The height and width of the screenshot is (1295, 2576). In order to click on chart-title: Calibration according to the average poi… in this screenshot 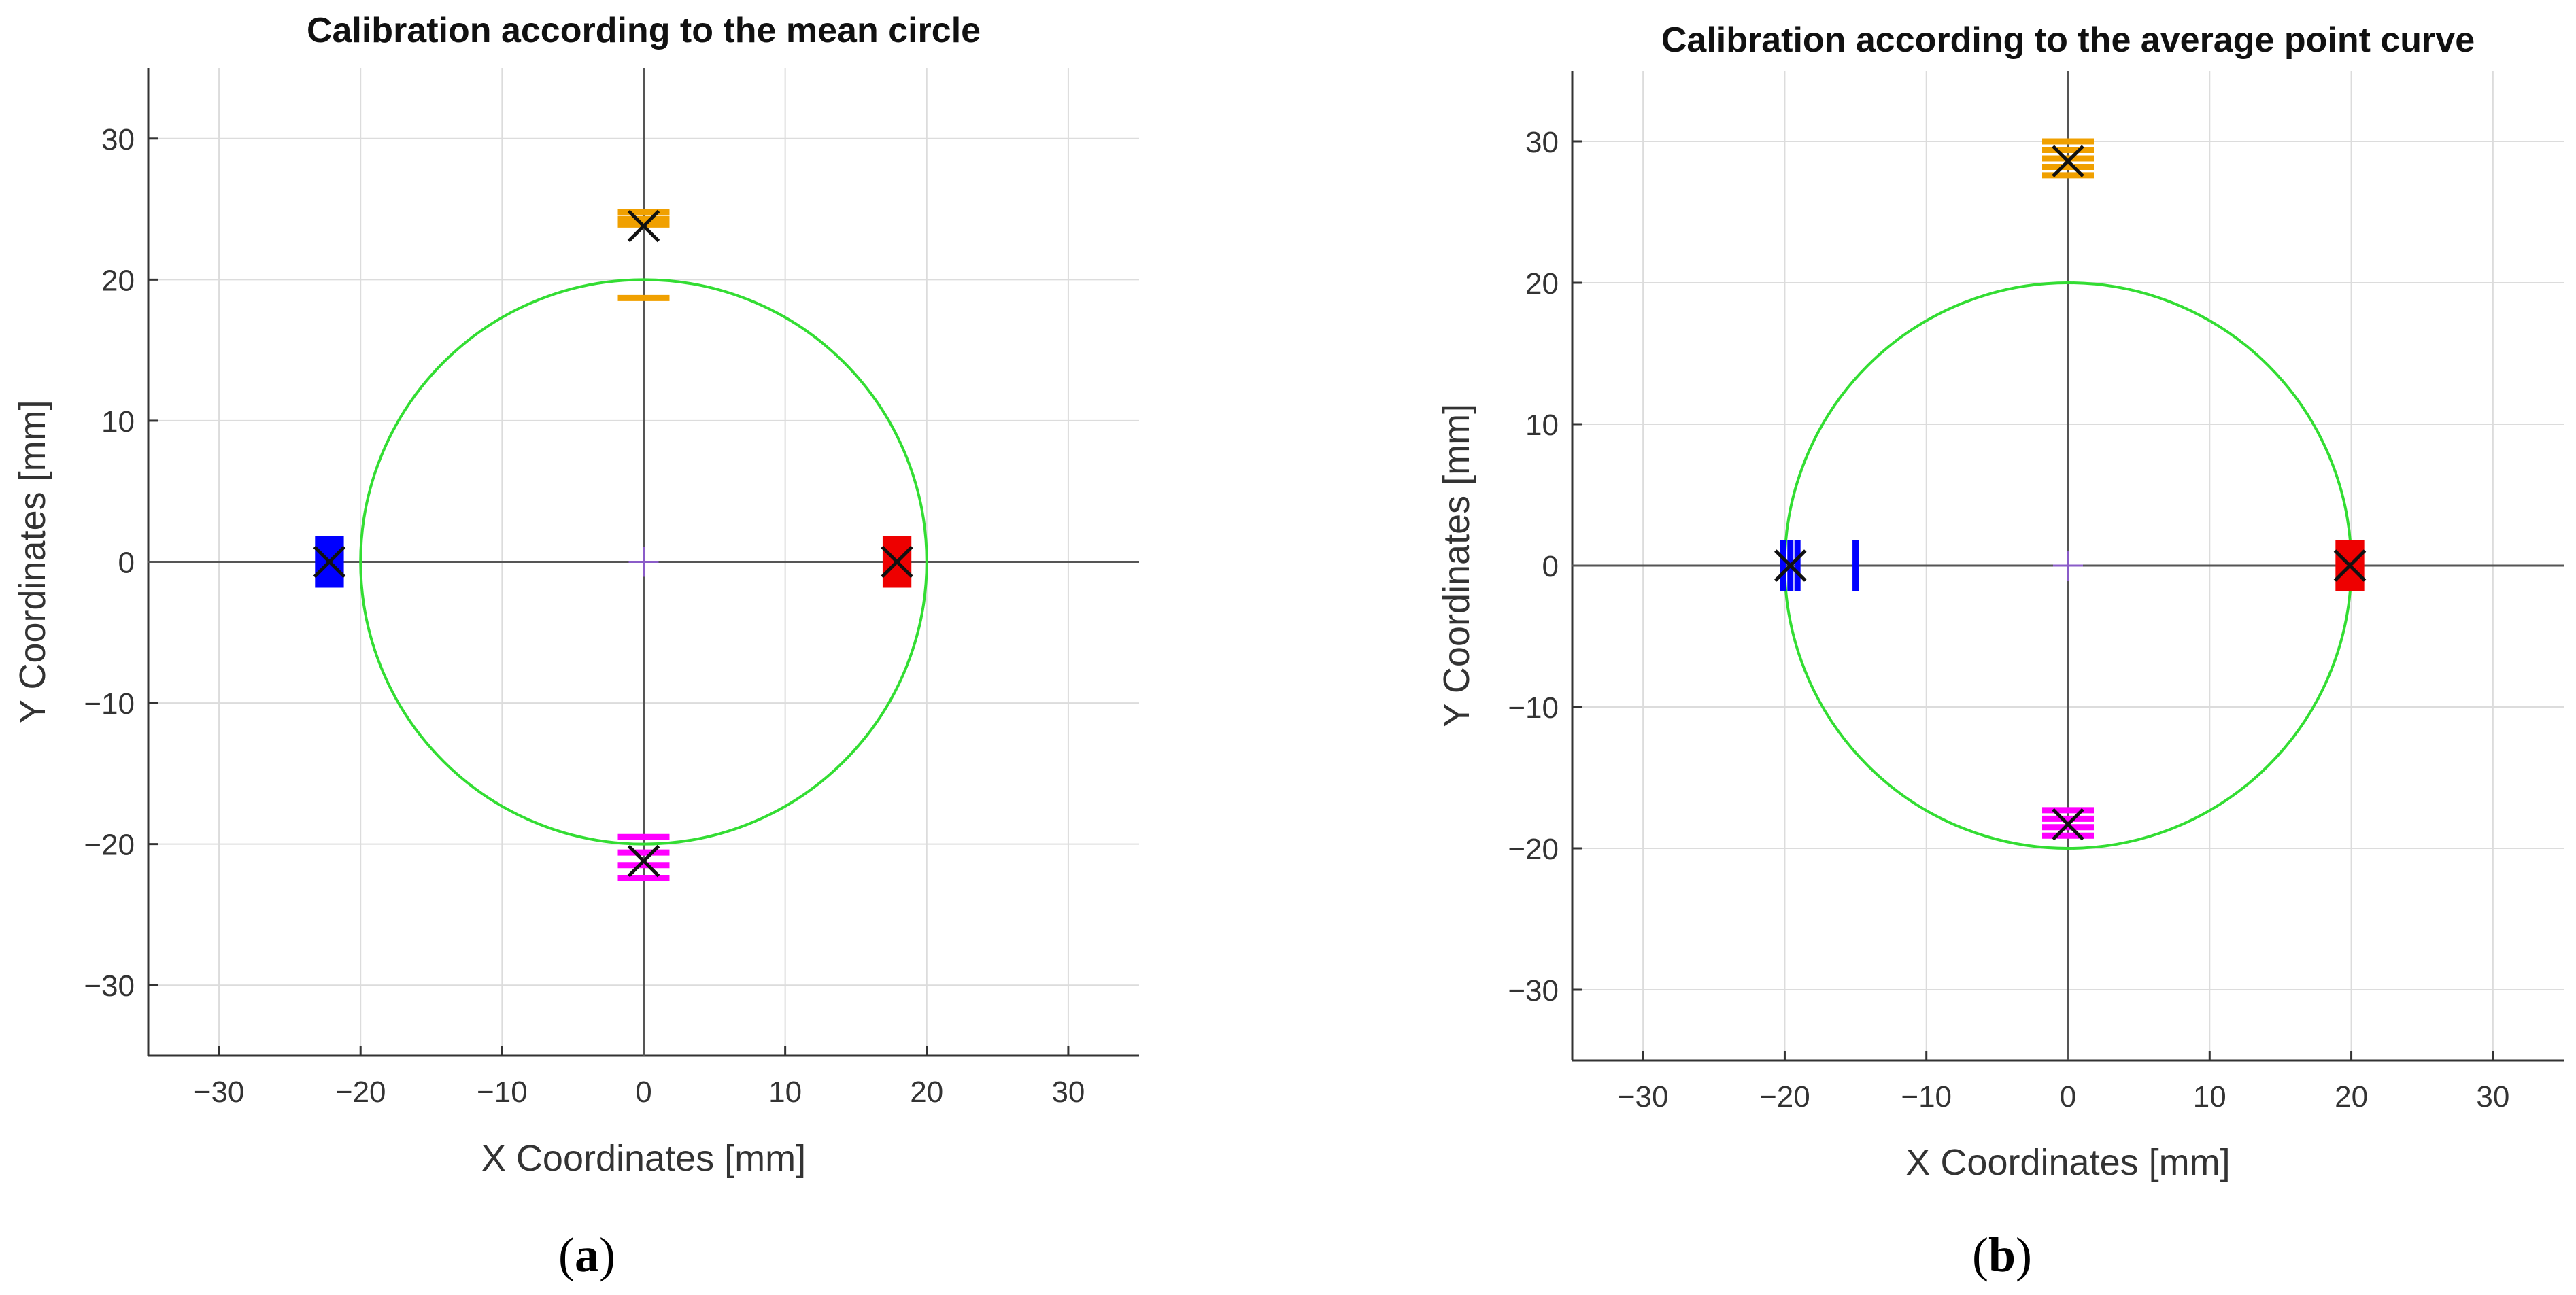, I will do `click(2068, 40)`.